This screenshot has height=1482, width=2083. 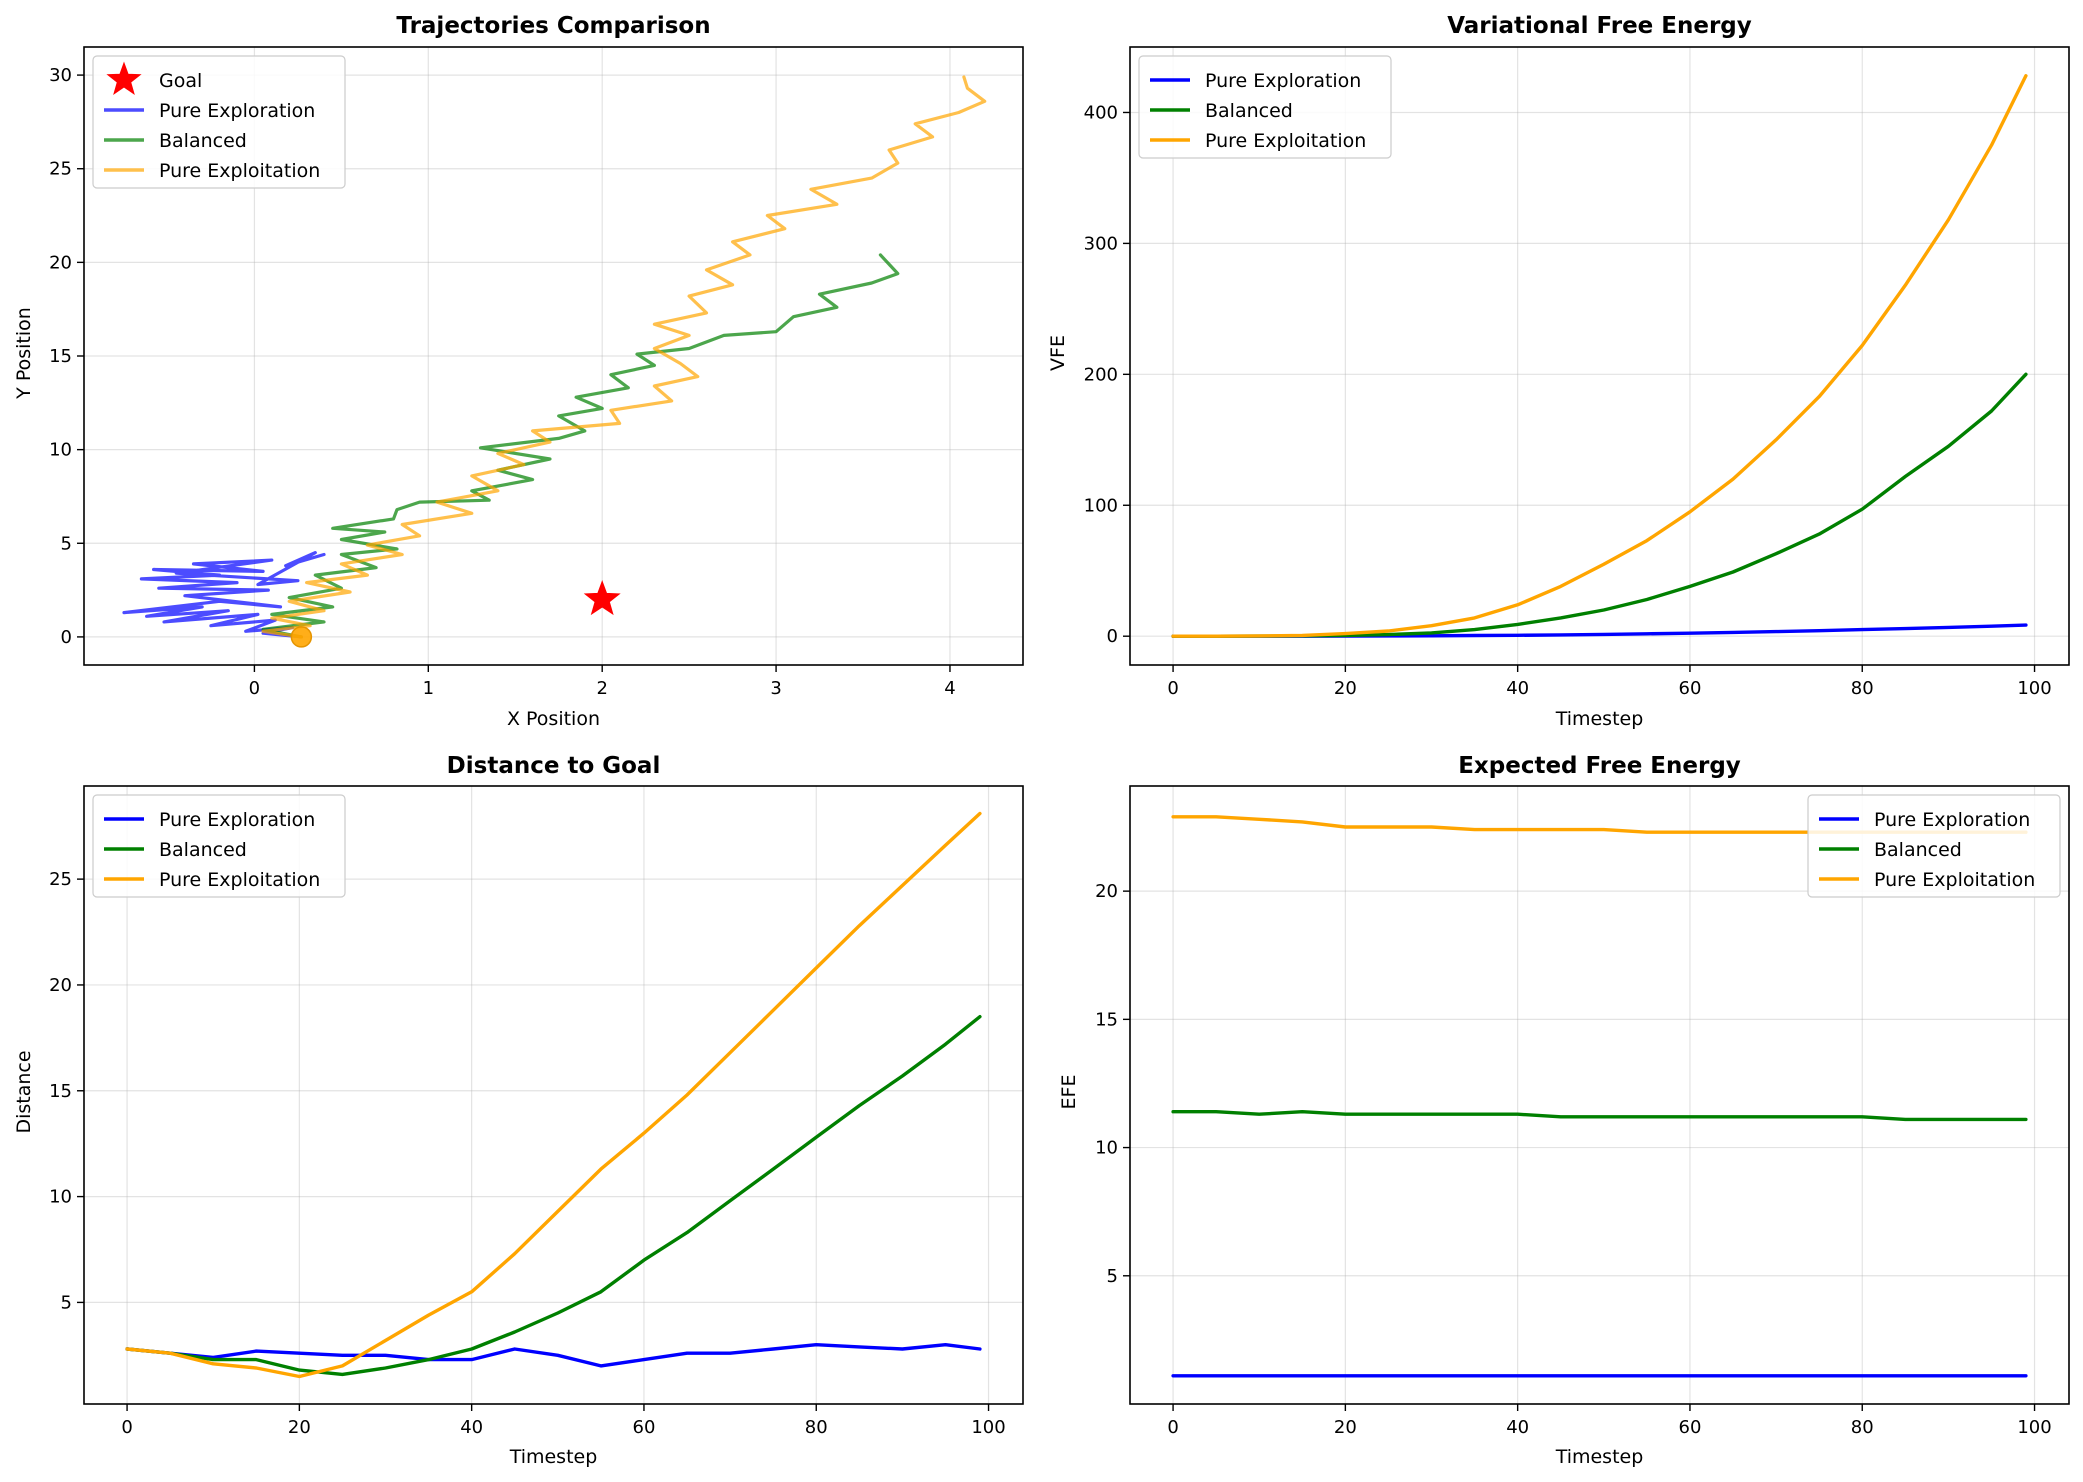 What do you see at coordinates (1599, 766) in the screenshot?
I see `panel-title: Expected Free Energy` at bounding box center [1599, 766].